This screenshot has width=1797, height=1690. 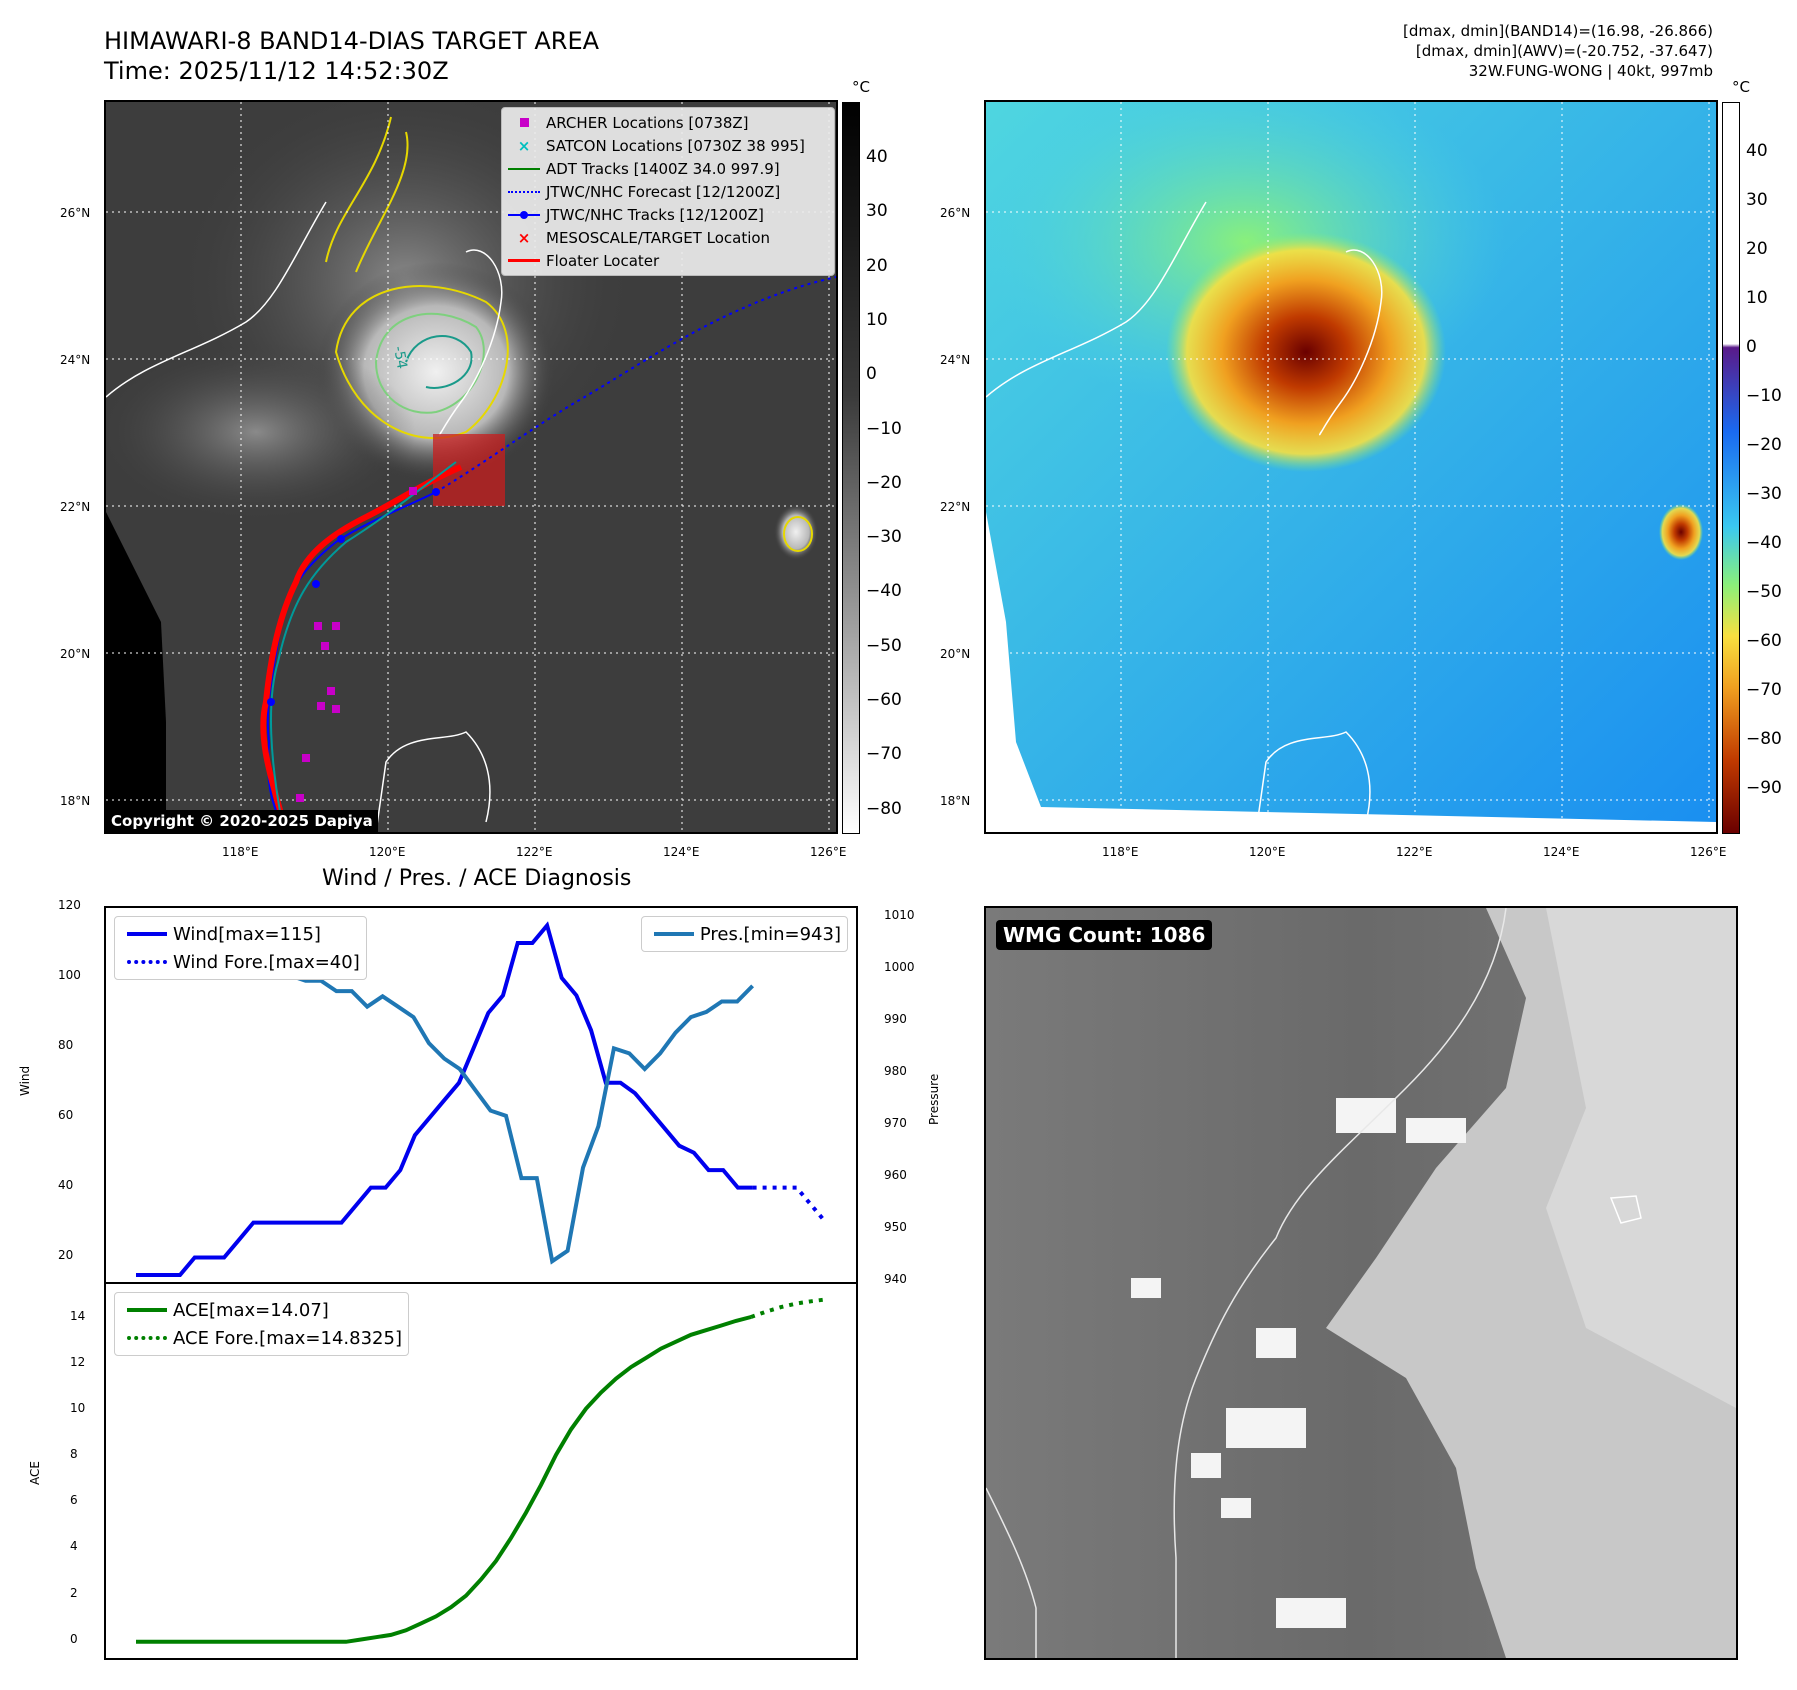 I want to click on lon-tick: 126°E, so click(x=1708, y=852).